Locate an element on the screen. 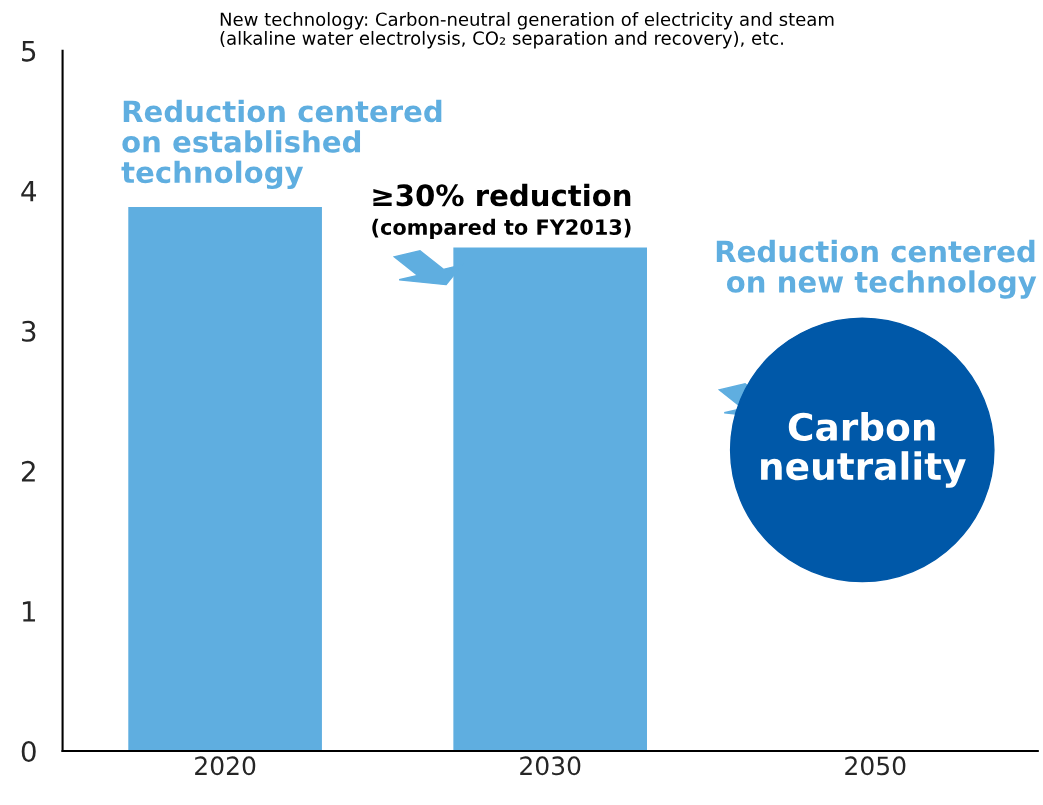  y-tick-label: 0 is located at coordinates (28, 752).